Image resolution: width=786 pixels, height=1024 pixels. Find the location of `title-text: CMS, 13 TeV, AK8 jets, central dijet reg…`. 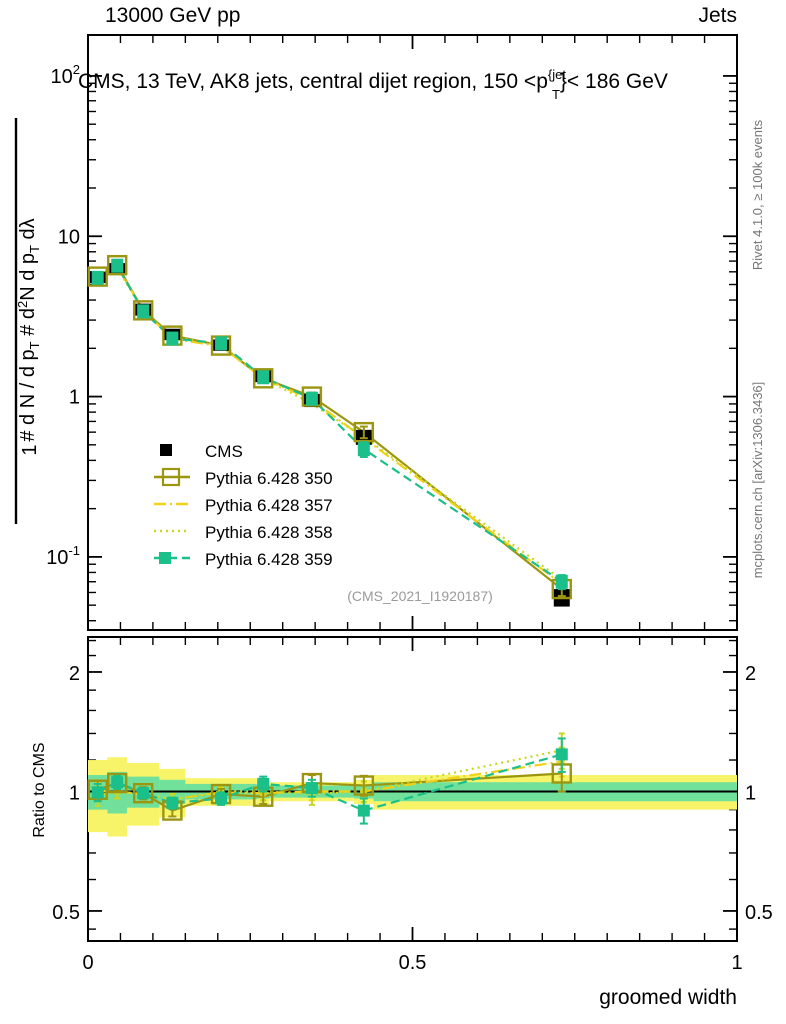

title-text: CMS, 13 TeV, AK8 jets, central dijet reg… is located at coordinates (373, 84).